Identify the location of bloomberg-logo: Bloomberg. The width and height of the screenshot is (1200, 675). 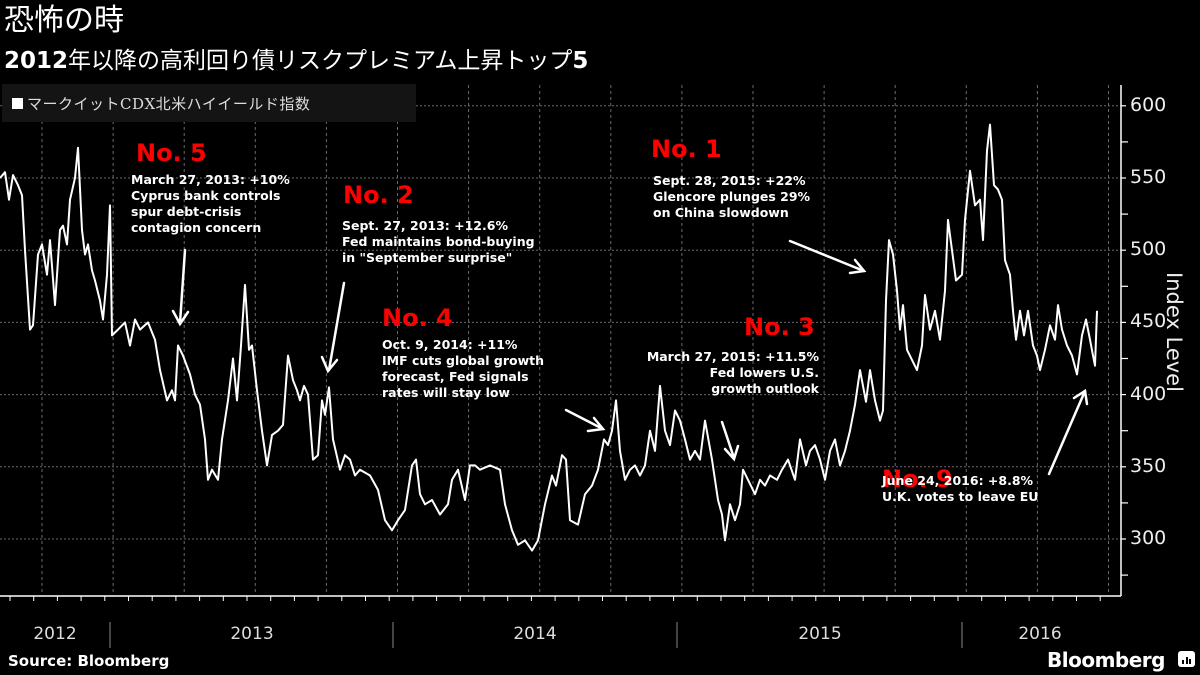
(1106, 660).